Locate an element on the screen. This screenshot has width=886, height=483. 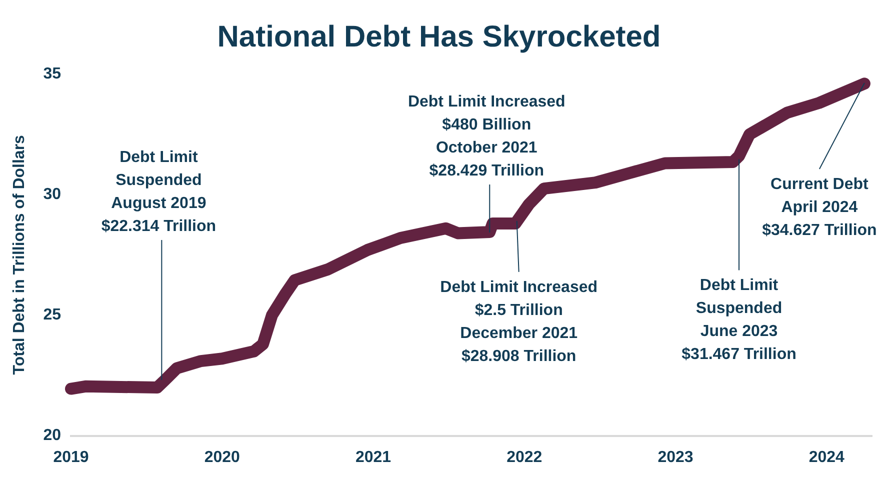
annotation: Current Debt April 2024 $34.627 Trillion is located at coordinates (819, 207).